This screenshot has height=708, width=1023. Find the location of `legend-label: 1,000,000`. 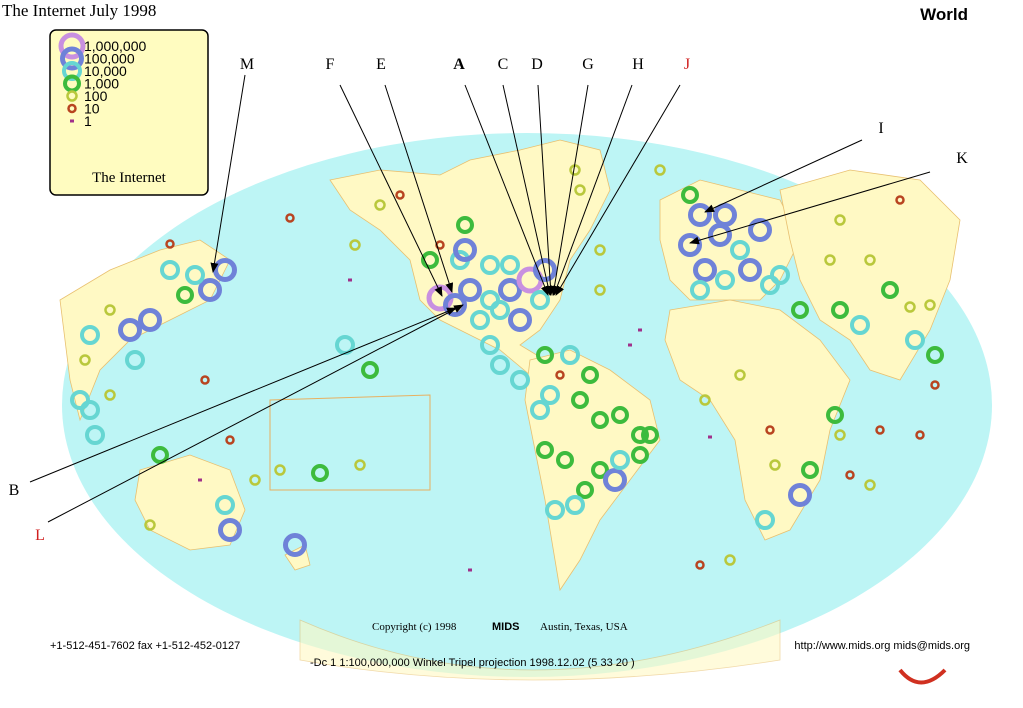

legend-label: 1,000,000 is located at coordinates (115, 46).